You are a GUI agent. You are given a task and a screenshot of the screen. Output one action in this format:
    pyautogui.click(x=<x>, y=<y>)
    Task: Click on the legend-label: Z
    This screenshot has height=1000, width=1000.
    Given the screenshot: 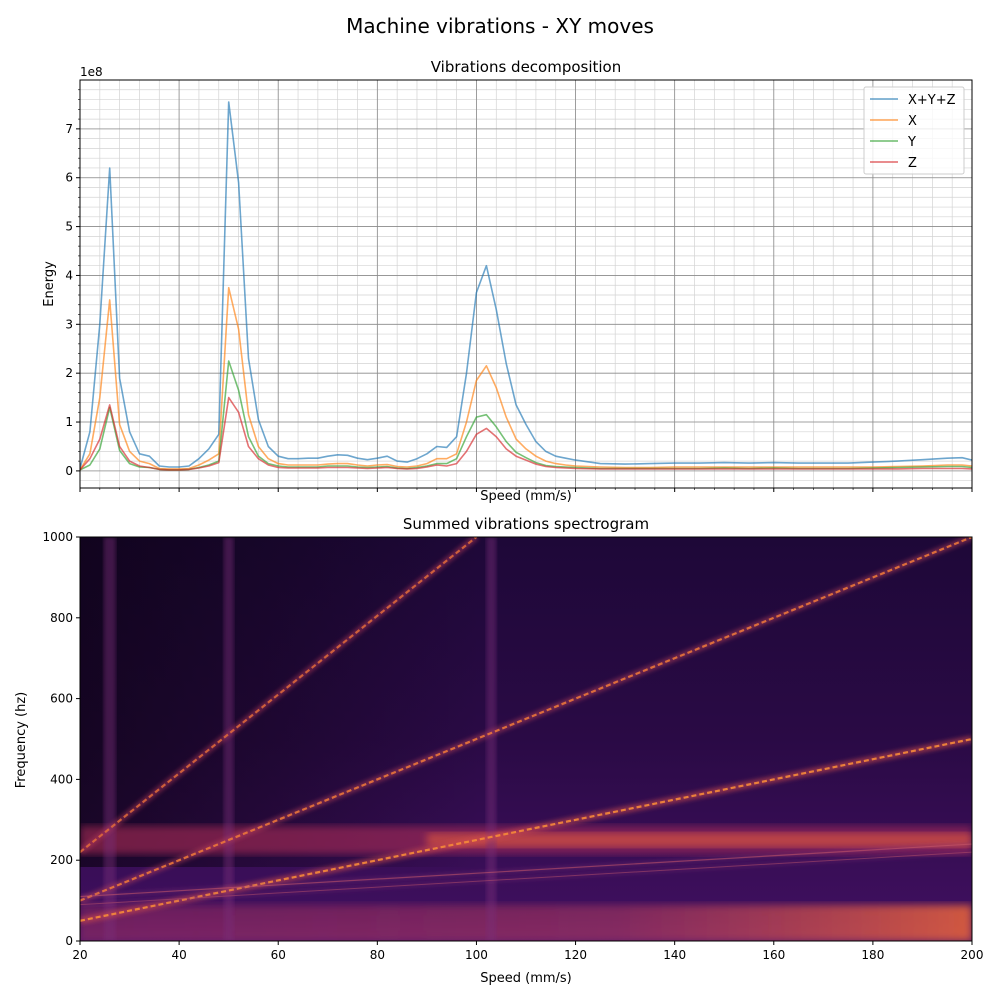 What is the action you would take?
    pyautogui.click(x=912, y=163)
    